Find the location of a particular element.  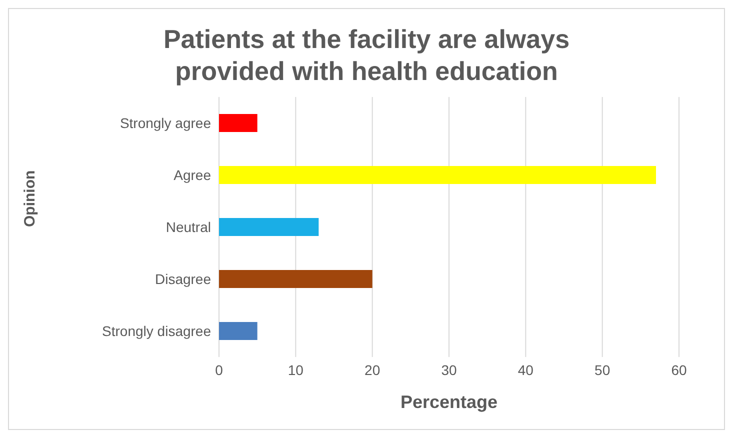

y-tick-label: Disagree is located at coordinates (183, 278).